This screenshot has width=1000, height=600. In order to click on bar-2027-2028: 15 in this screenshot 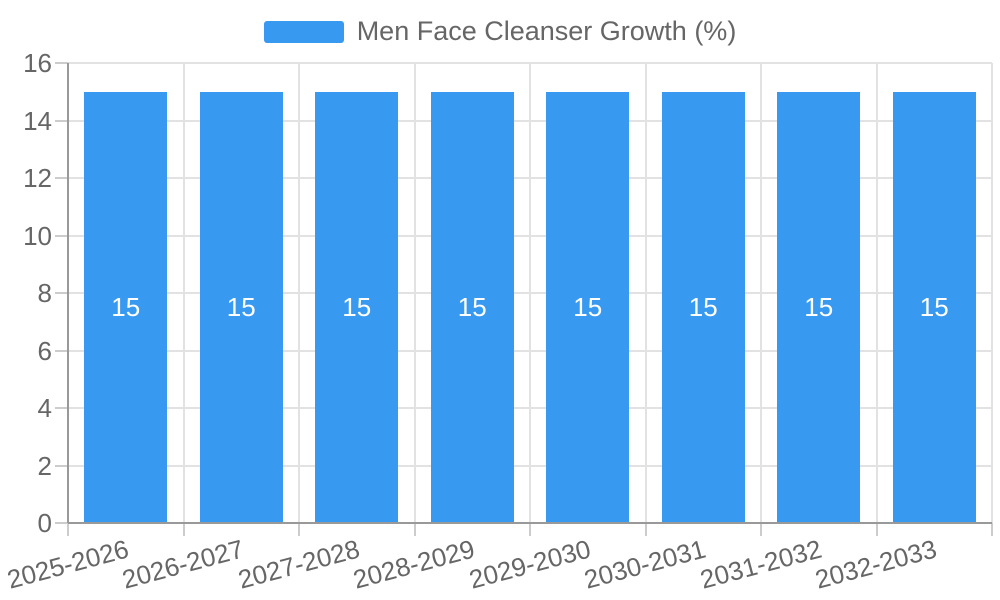, I will do `click(357, 307)`.